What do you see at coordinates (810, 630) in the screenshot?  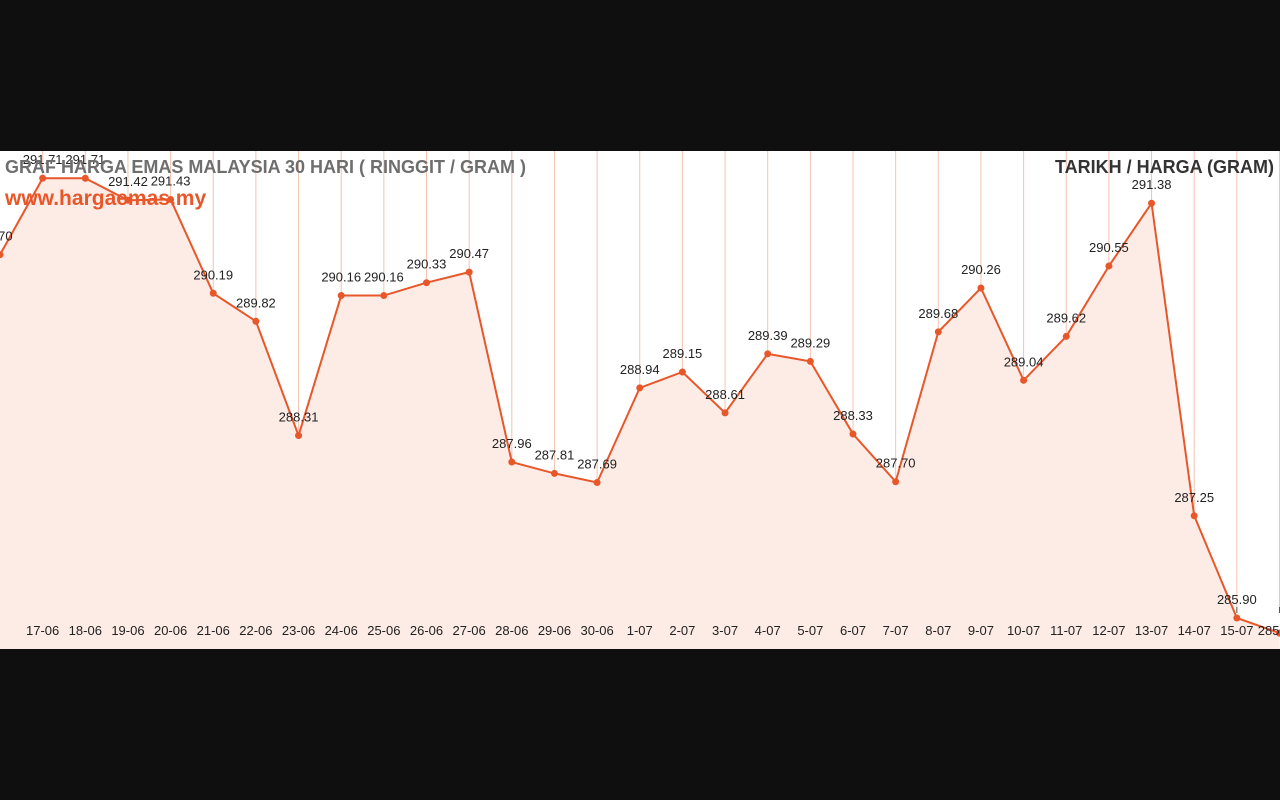 I see `x-tick-label: 5-07` at bounding box center [810, 630].